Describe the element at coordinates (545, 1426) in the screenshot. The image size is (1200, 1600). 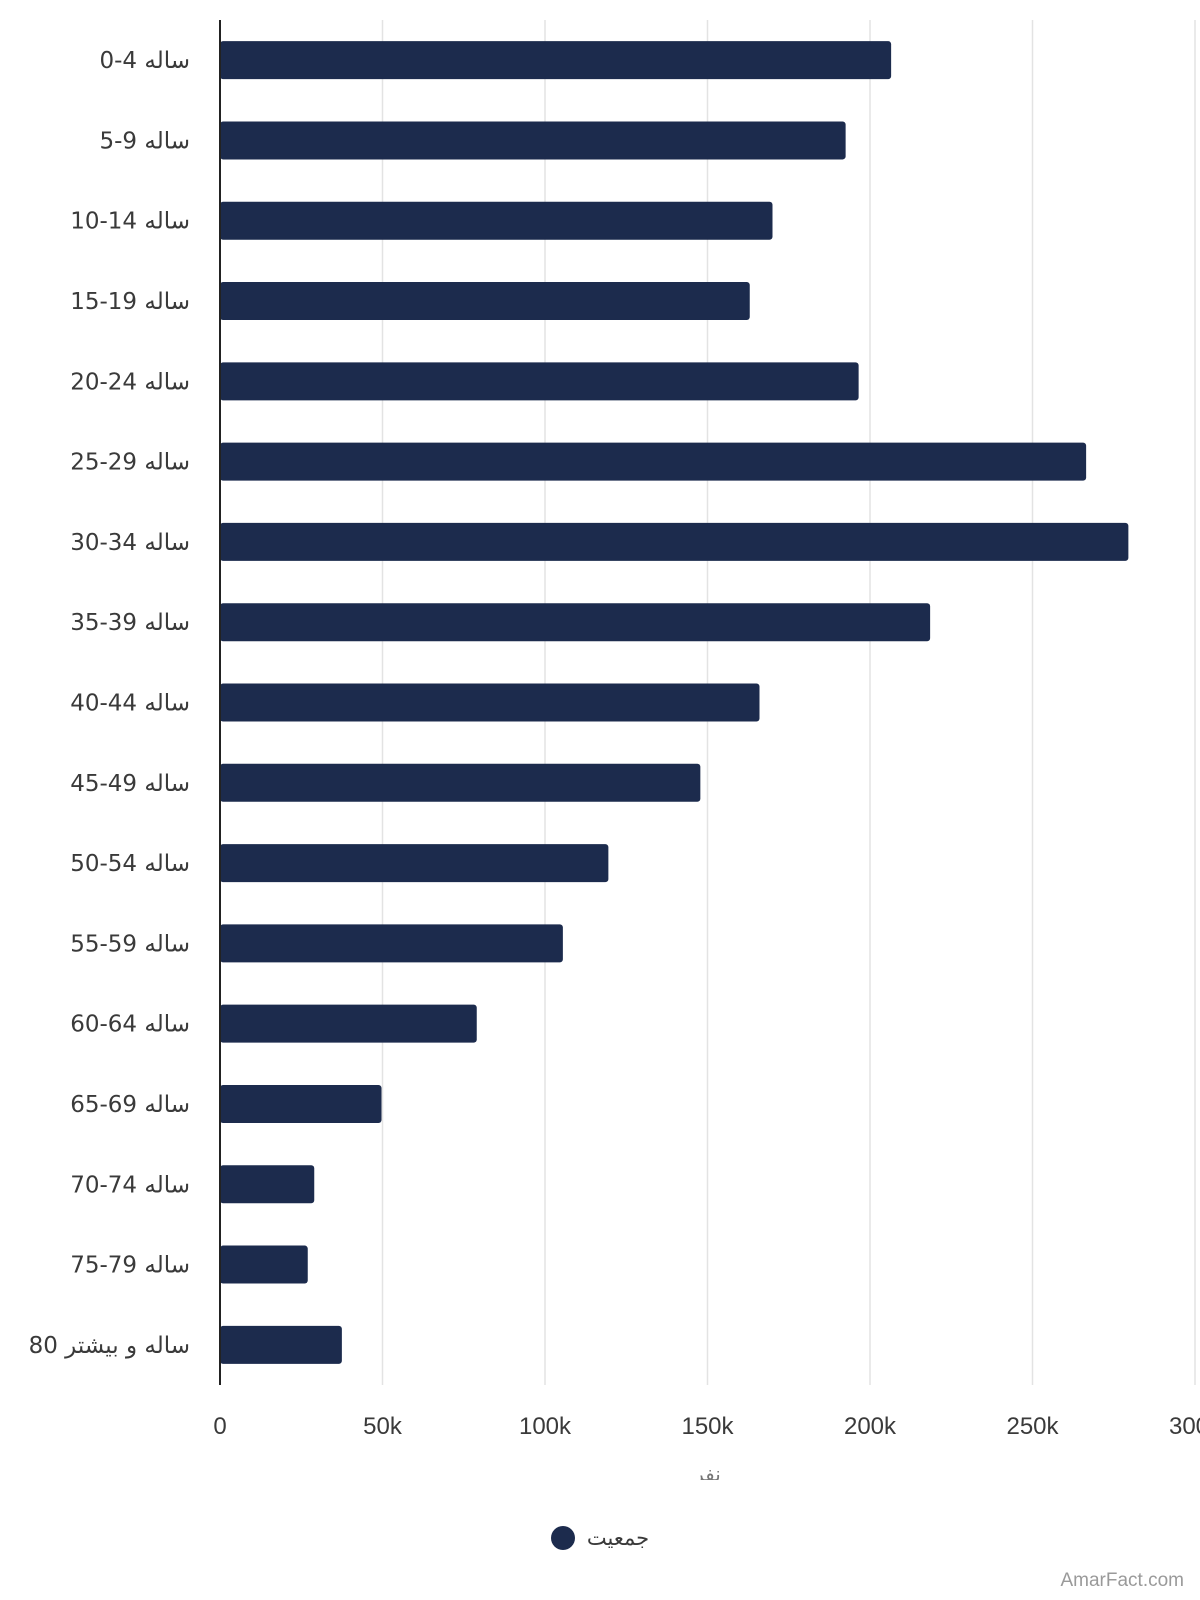
I see `x-tick-label: 100k` at that location.